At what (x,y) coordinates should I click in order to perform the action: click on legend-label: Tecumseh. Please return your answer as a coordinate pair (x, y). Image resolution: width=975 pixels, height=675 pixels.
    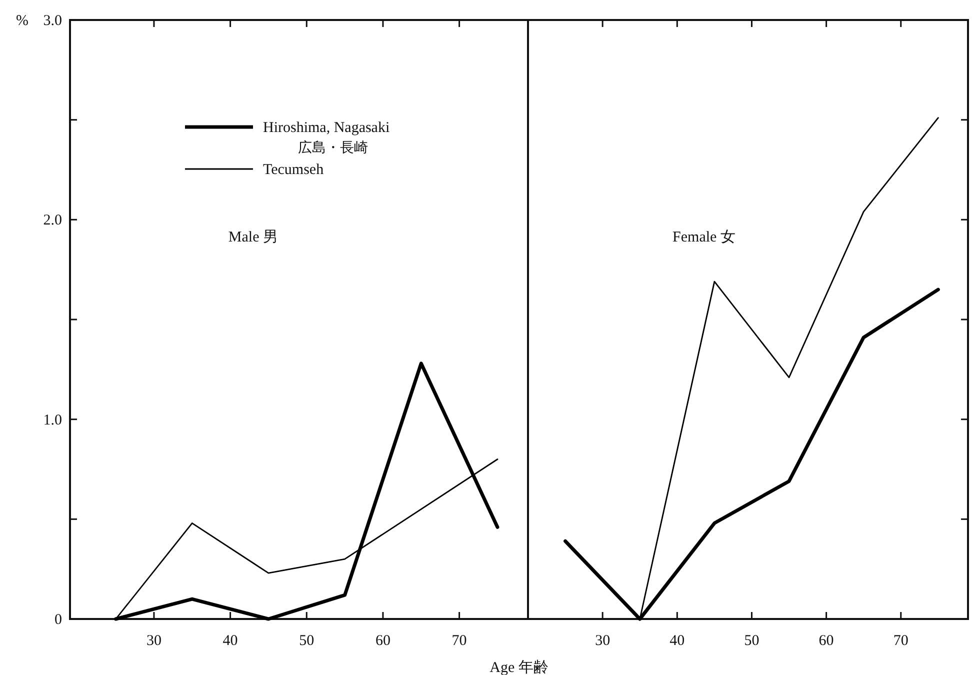
    Looking at the image, I should click on (293, 170).